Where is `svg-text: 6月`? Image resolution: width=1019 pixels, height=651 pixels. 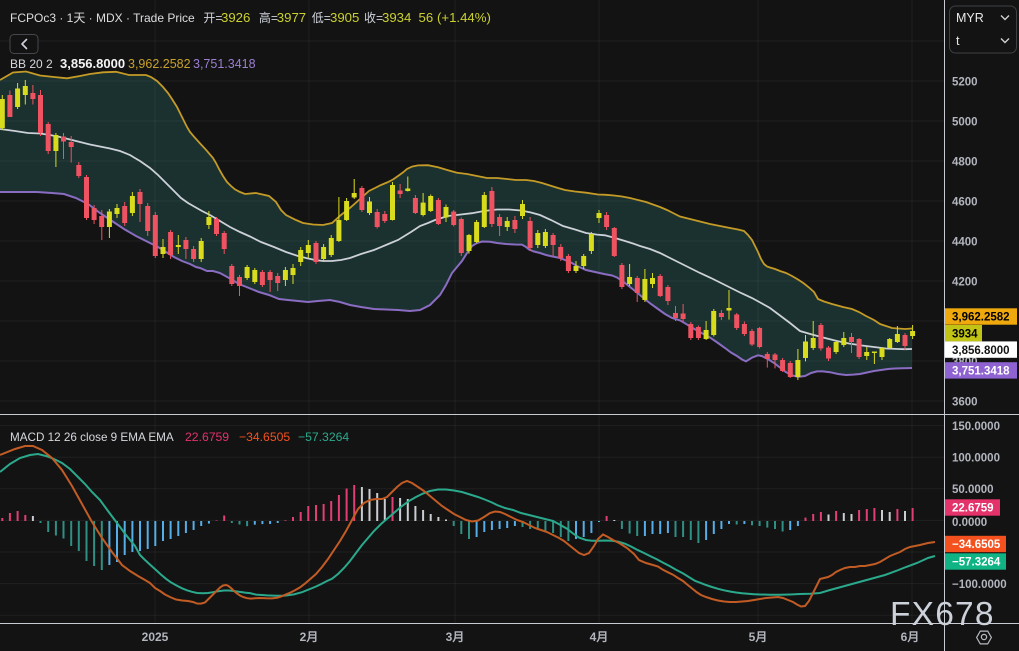 svg-text: 6月 is located at coordinates (910, 637).